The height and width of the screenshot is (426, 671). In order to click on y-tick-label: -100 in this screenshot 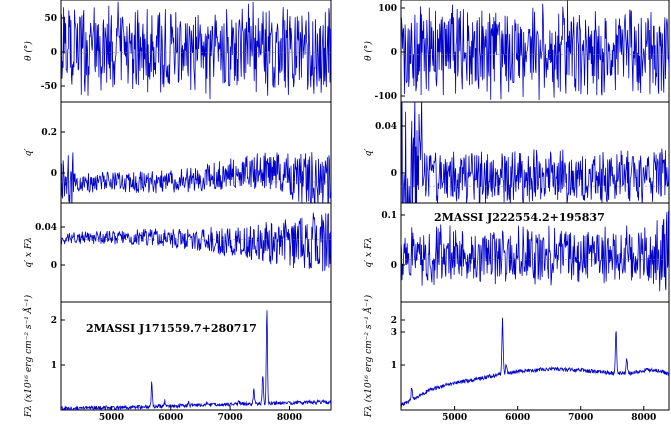, I will do `click(385, 97)`.